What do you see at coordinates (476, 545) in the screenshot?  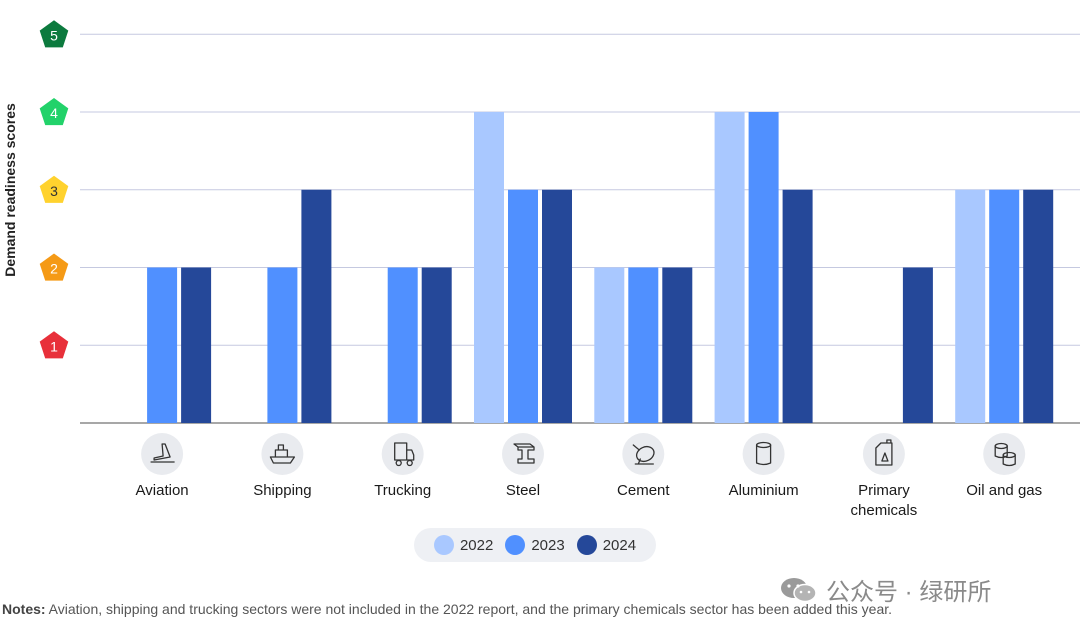 I see `legend-label-2022: 2022` at bounding box center [476, 545].